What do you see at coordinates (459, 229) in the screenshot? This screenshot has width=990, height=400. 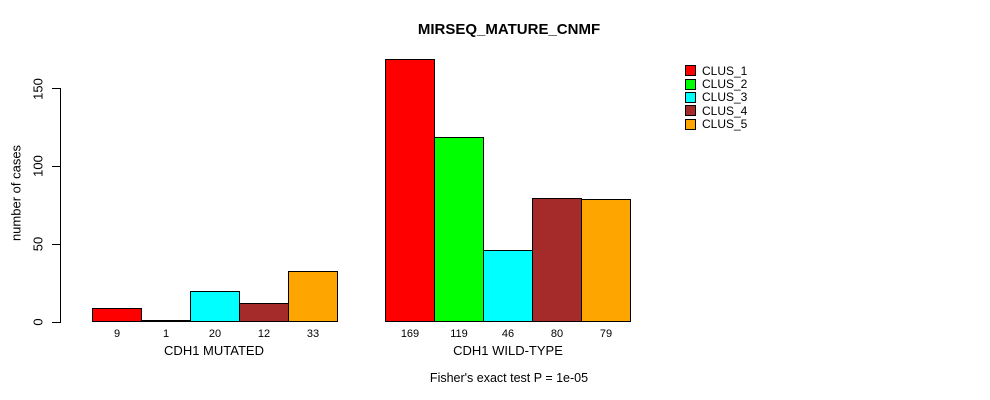 I see `bar-clus_2-group2` at bounding box center [459, 229].